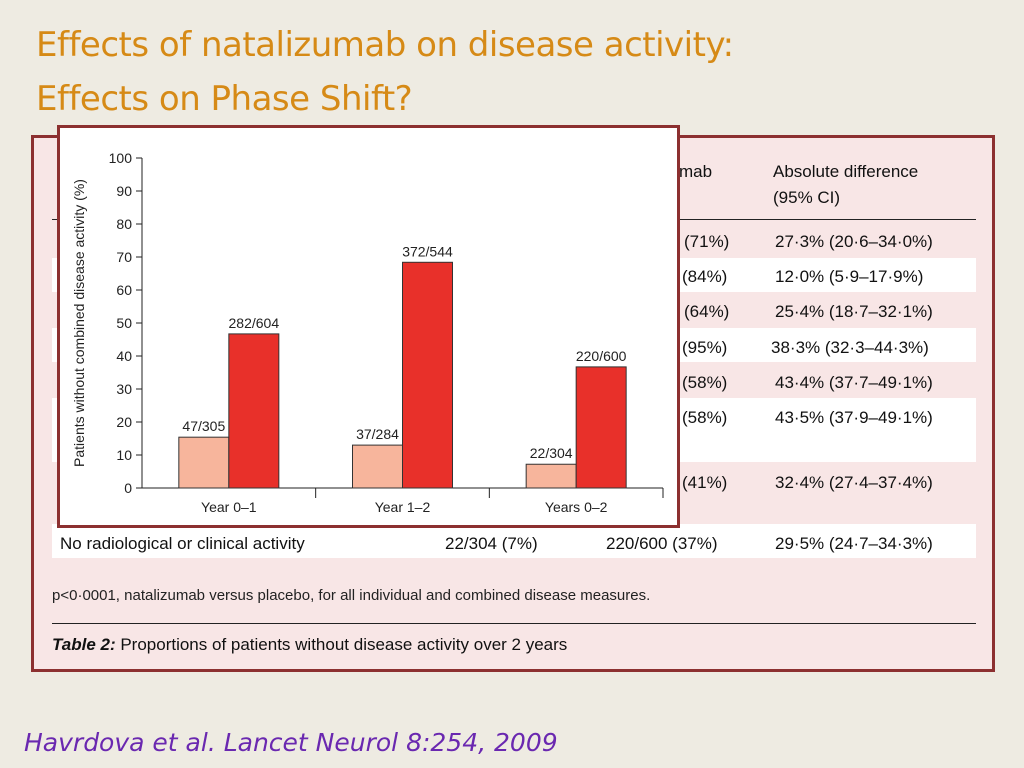 The height and width of the screenshot is (768, 1024). Describe the element at coordinates (491, 543) in the screenshot. I see `row8-placebo: 22/304 (7%)` at that location.